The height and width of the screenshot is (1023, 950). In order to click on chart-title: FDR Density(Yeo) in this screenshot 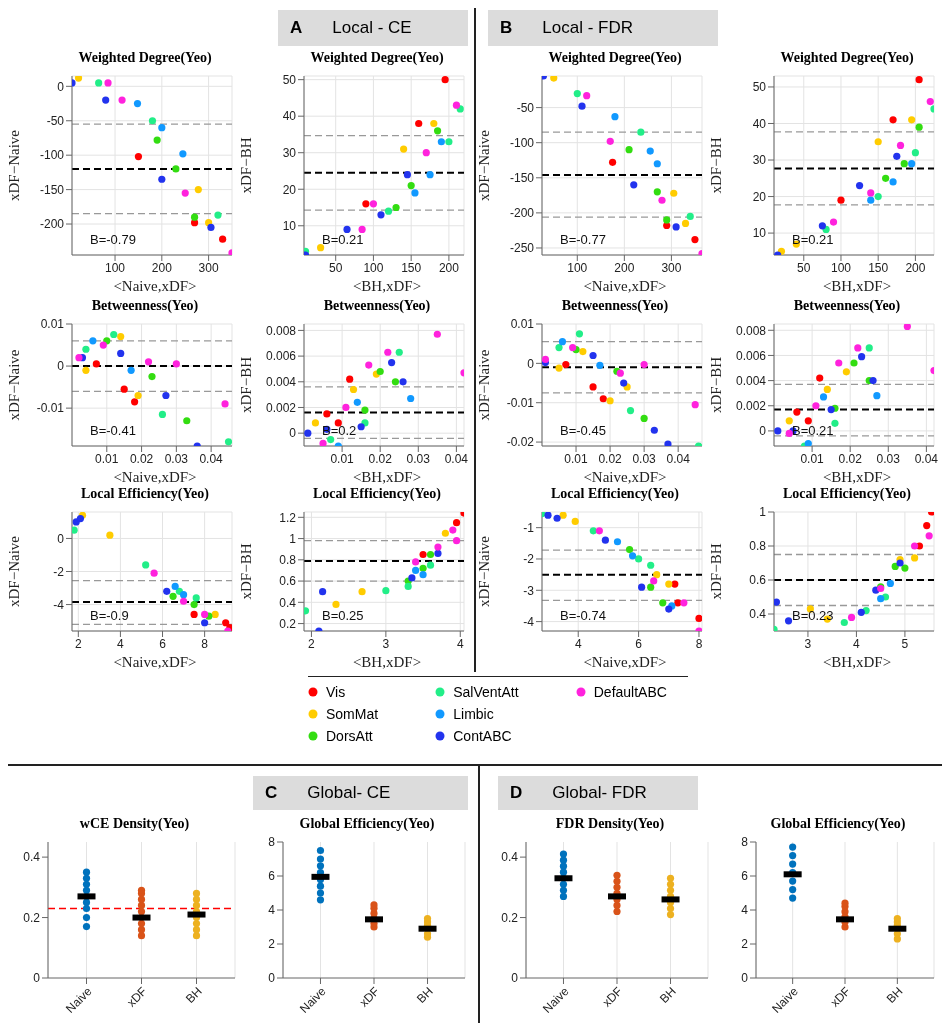, I will do `click(610, 824)`.